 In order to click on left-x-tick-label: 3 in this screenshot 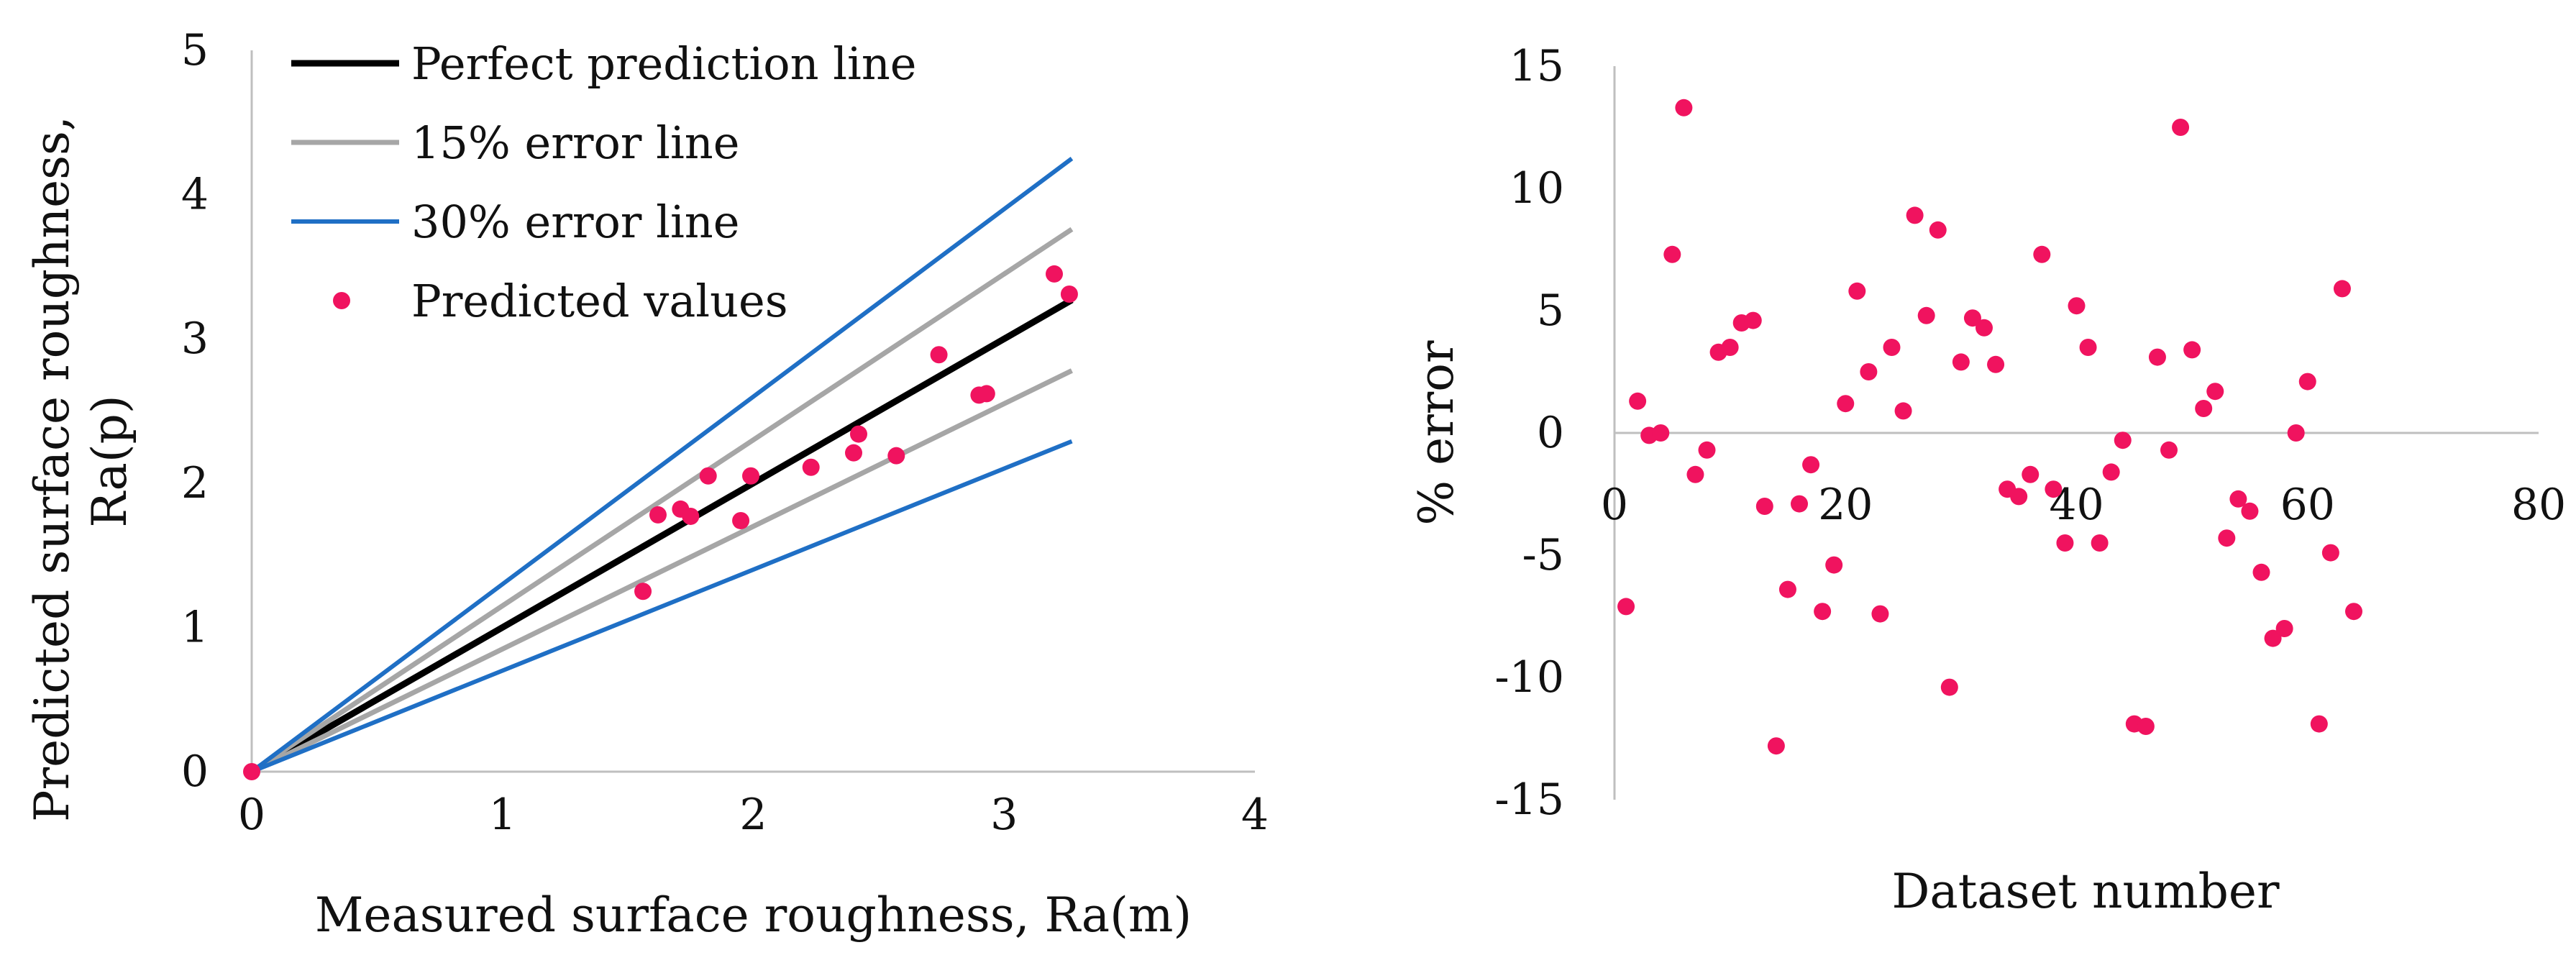, I will do `click(1004, 815)`.